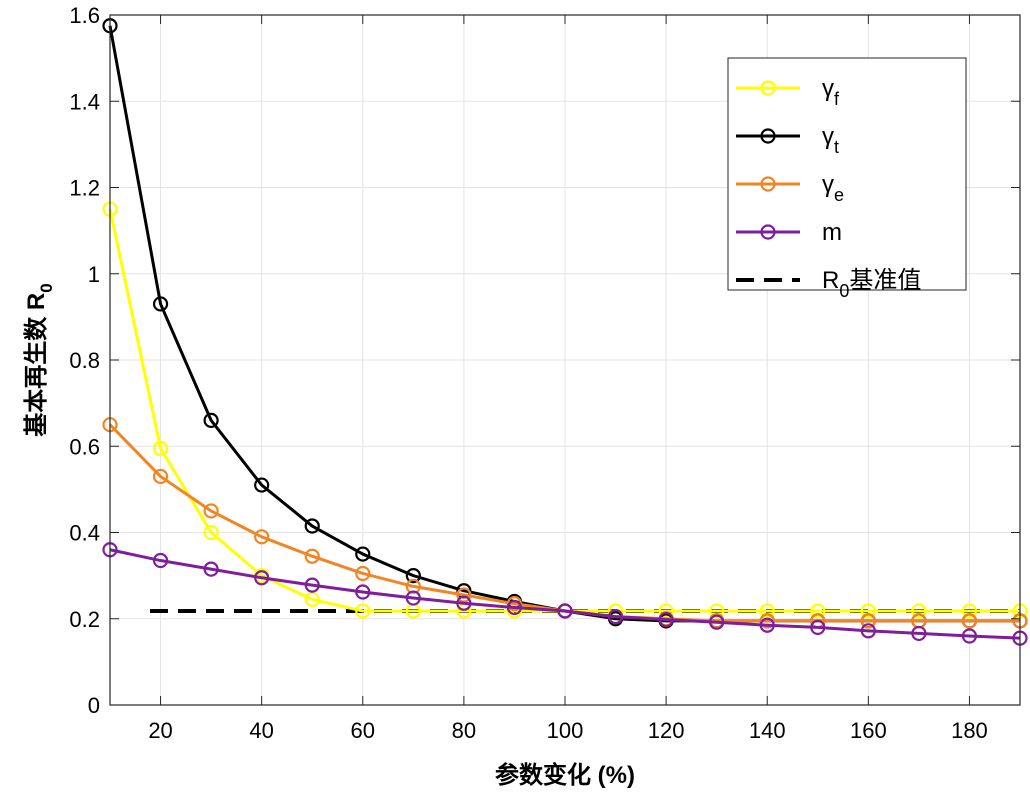  Describe the element at coordinates (84, 360) in the screenshot. I see `y-tick-label: 0.8` at that location.